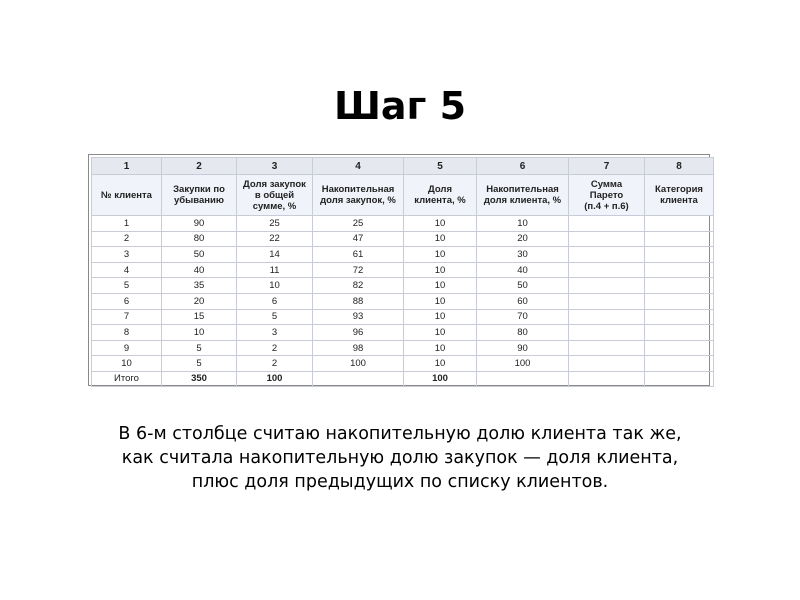 This screenshot has width=800, height=600. Describe the element at coordinates (358, 348) in the screenshot. I see `table-cell: 98` at that location.